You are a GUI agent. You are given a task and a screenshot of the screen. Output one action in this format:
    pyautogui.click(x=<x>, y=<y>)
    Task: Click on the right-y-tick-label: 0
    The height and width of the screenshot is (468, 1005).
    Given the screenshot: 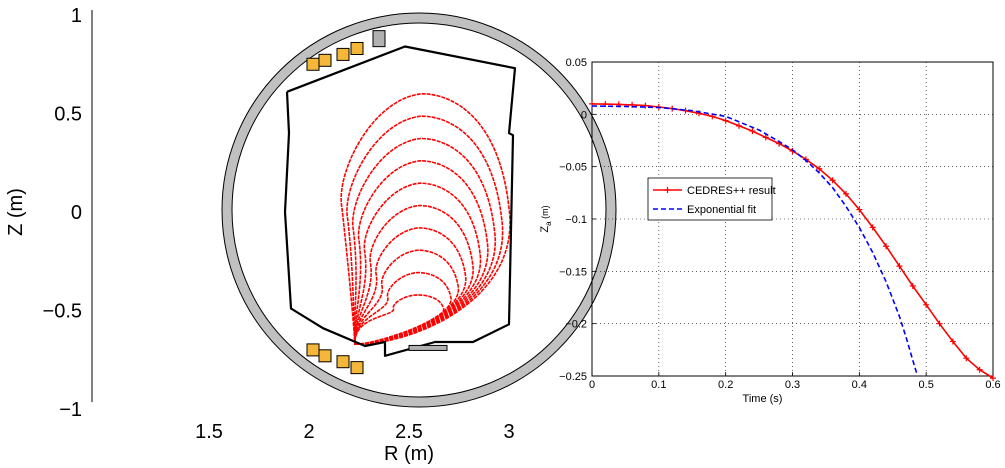 What is the action you would take?
    pyautogui.click(x=584, y=115)
    